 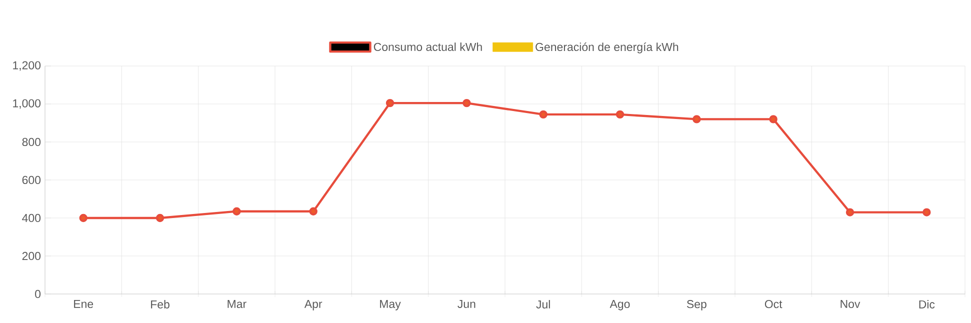 What do you see at coordinates (428, 46) in the screenshot?
I see `legend-label: Consumo actual kWh` at bounding box center [428, 46].